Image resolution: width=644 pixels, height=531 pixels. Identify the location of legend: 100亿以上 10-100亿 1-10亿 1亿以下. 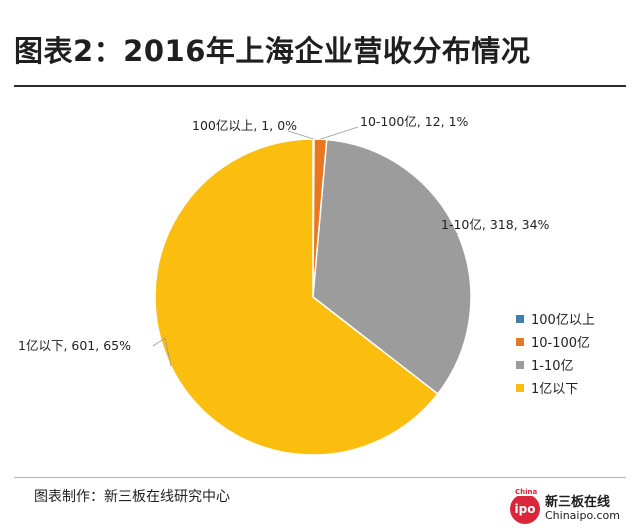
(555, 353).